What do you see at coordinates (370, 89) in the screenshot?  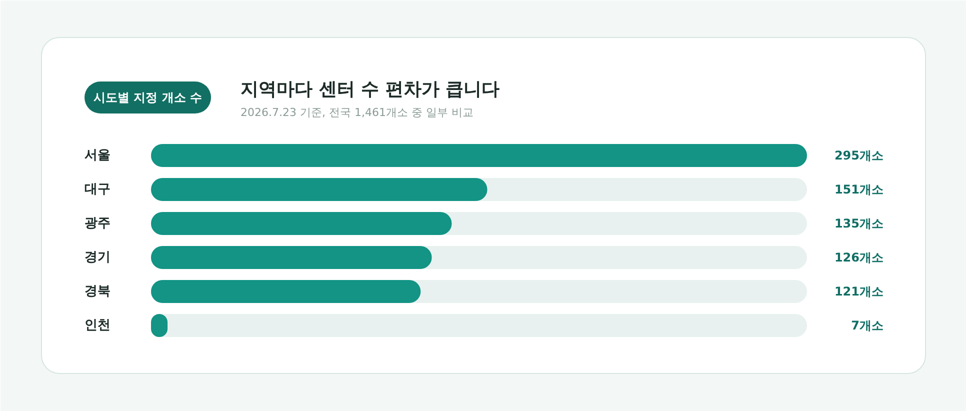 I see `chart-title: 지역마다 센터 수 편차가 큽니다` at bounding box center [370, 89].